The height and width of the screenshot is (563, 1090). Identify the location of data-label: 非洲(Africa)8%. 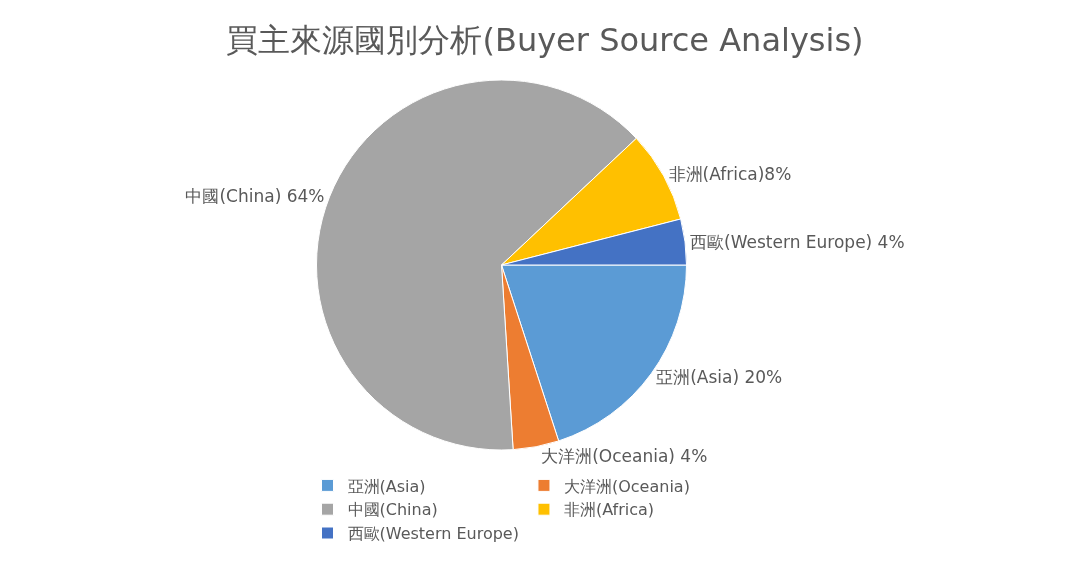
(730, 173).